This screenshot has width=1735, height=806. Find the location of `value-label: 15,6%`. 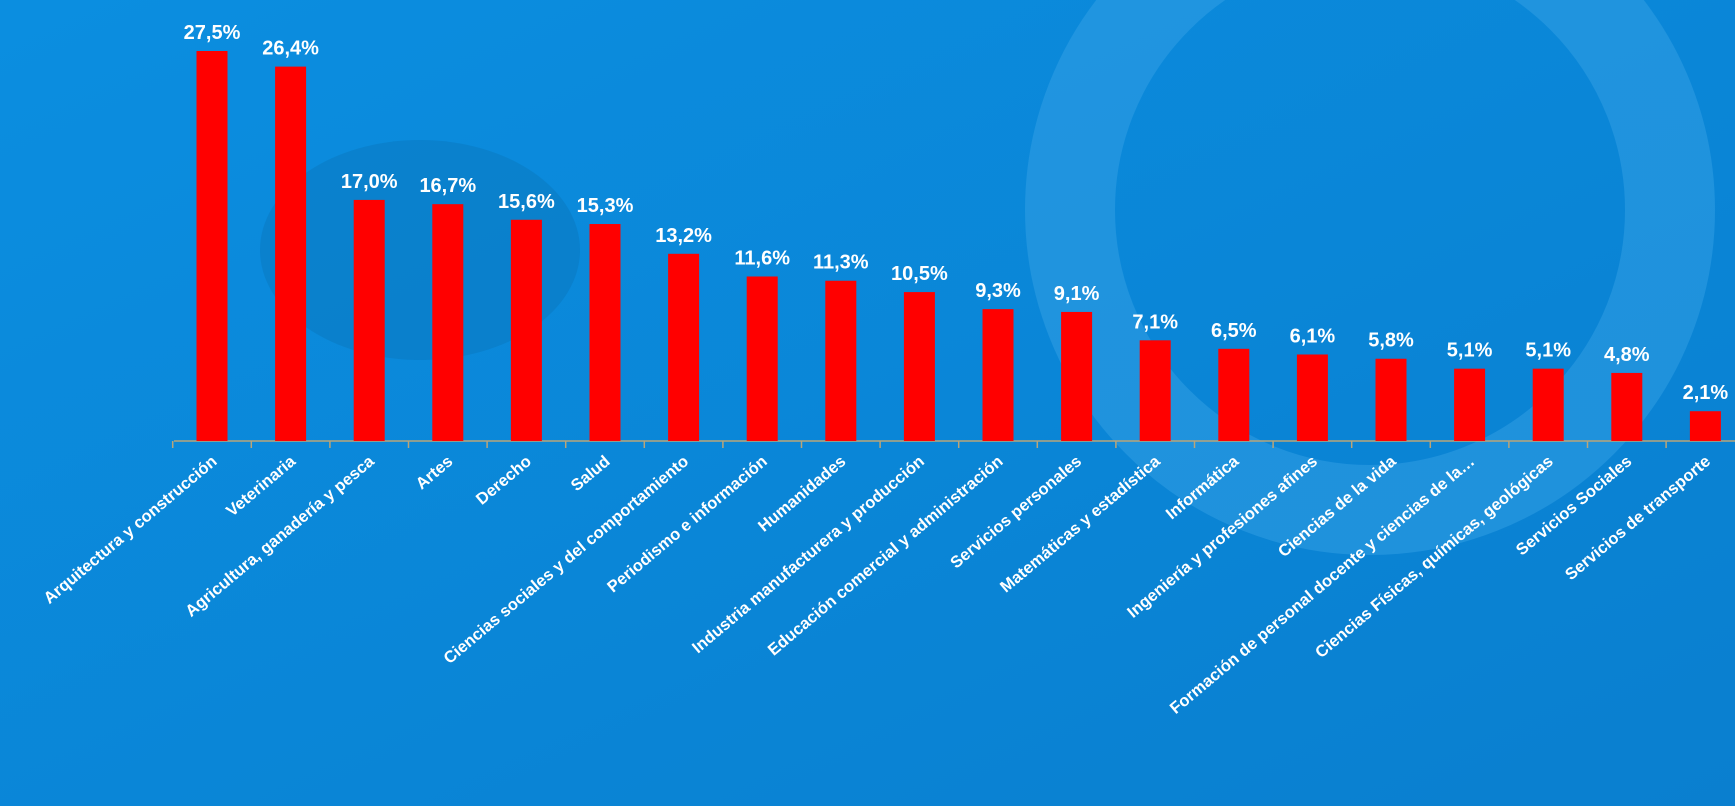

value-label: 15,6% is located at coordinates (526, 202).